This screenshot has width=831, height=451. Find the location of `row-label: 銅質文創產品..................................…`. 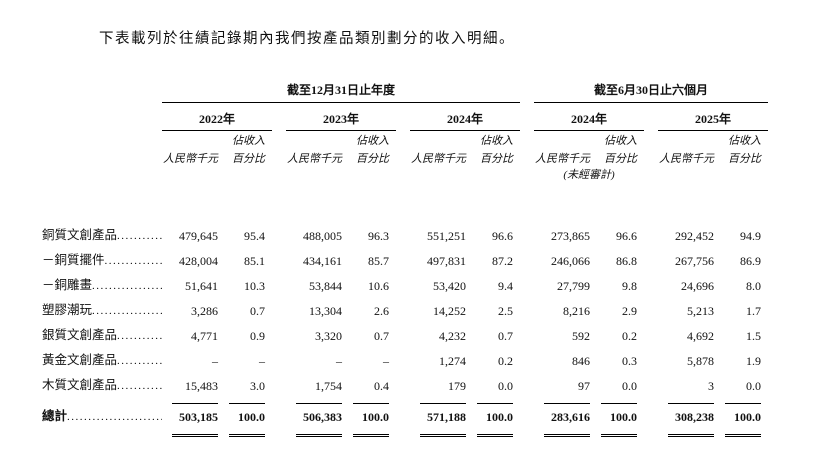

row-label: 銅質文創產品..................................… is located at coordinates (102, 236).